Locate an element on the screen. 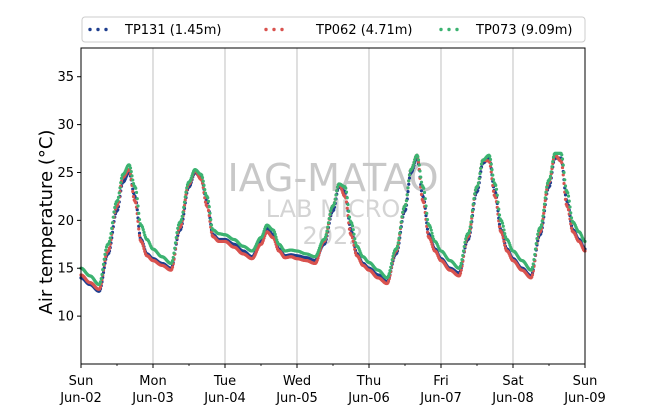 Image resolution: width=650 pixels, height=409 pixels. y-axis-label: Air temperature (°C) is located at coordinates (46, 222).